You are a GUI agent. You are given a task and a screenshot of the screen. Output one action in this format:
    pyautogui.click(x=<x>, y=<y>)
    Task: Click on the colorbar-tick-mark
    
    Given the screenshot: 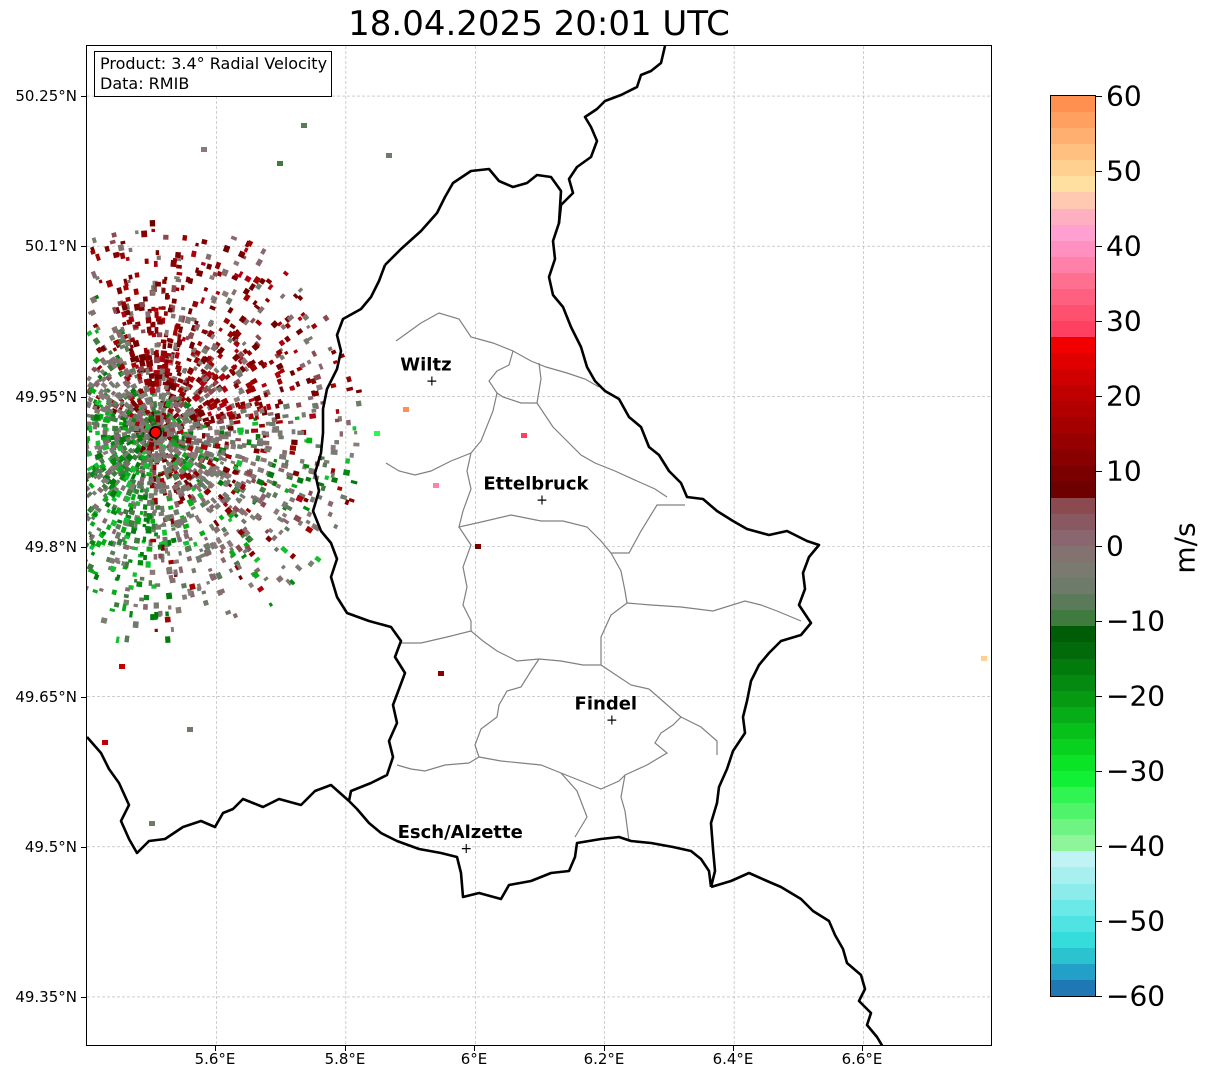 What is the action you would take?
    pyautogui.click(x=1099, y=771)
    